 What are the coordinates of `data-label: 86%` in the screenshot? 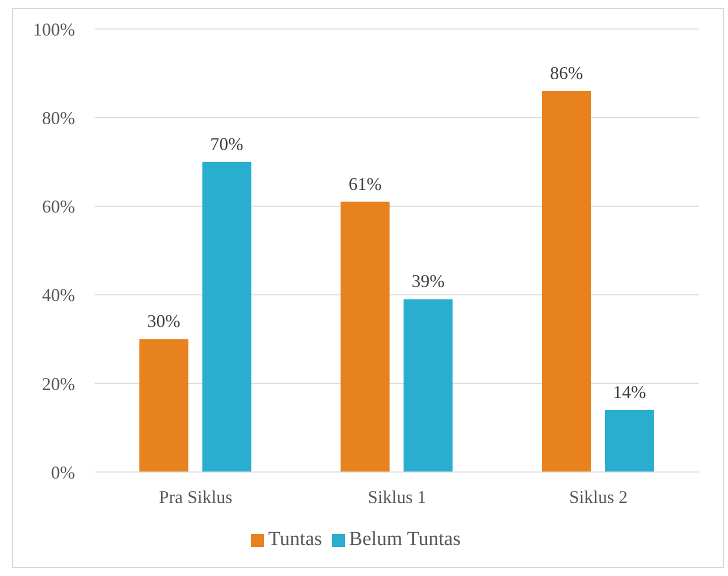 It's located at (566, 73).